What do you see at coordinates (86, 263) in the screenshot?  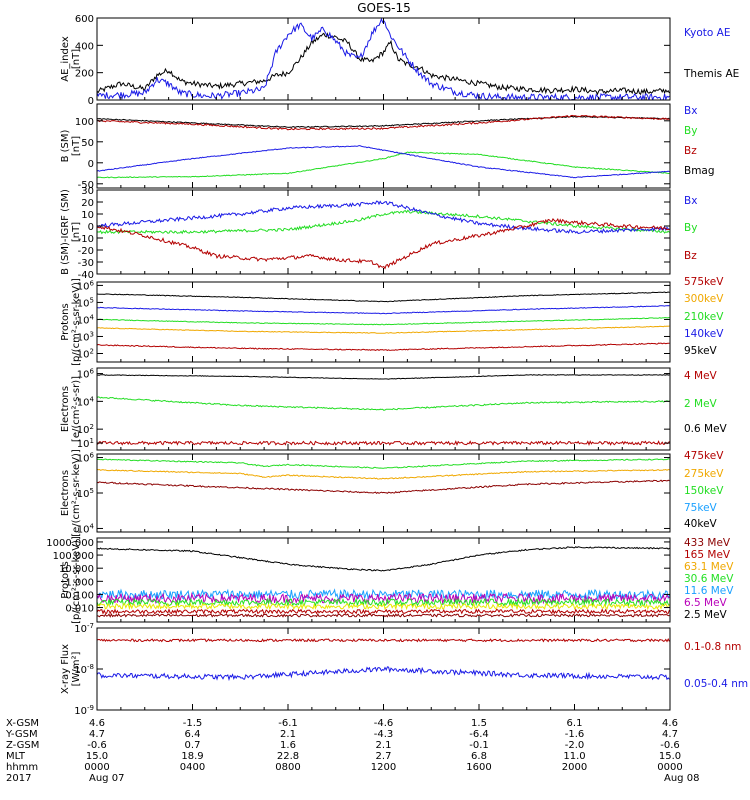 I see `y-tick-label: -30` at bounding box center [86, 263].